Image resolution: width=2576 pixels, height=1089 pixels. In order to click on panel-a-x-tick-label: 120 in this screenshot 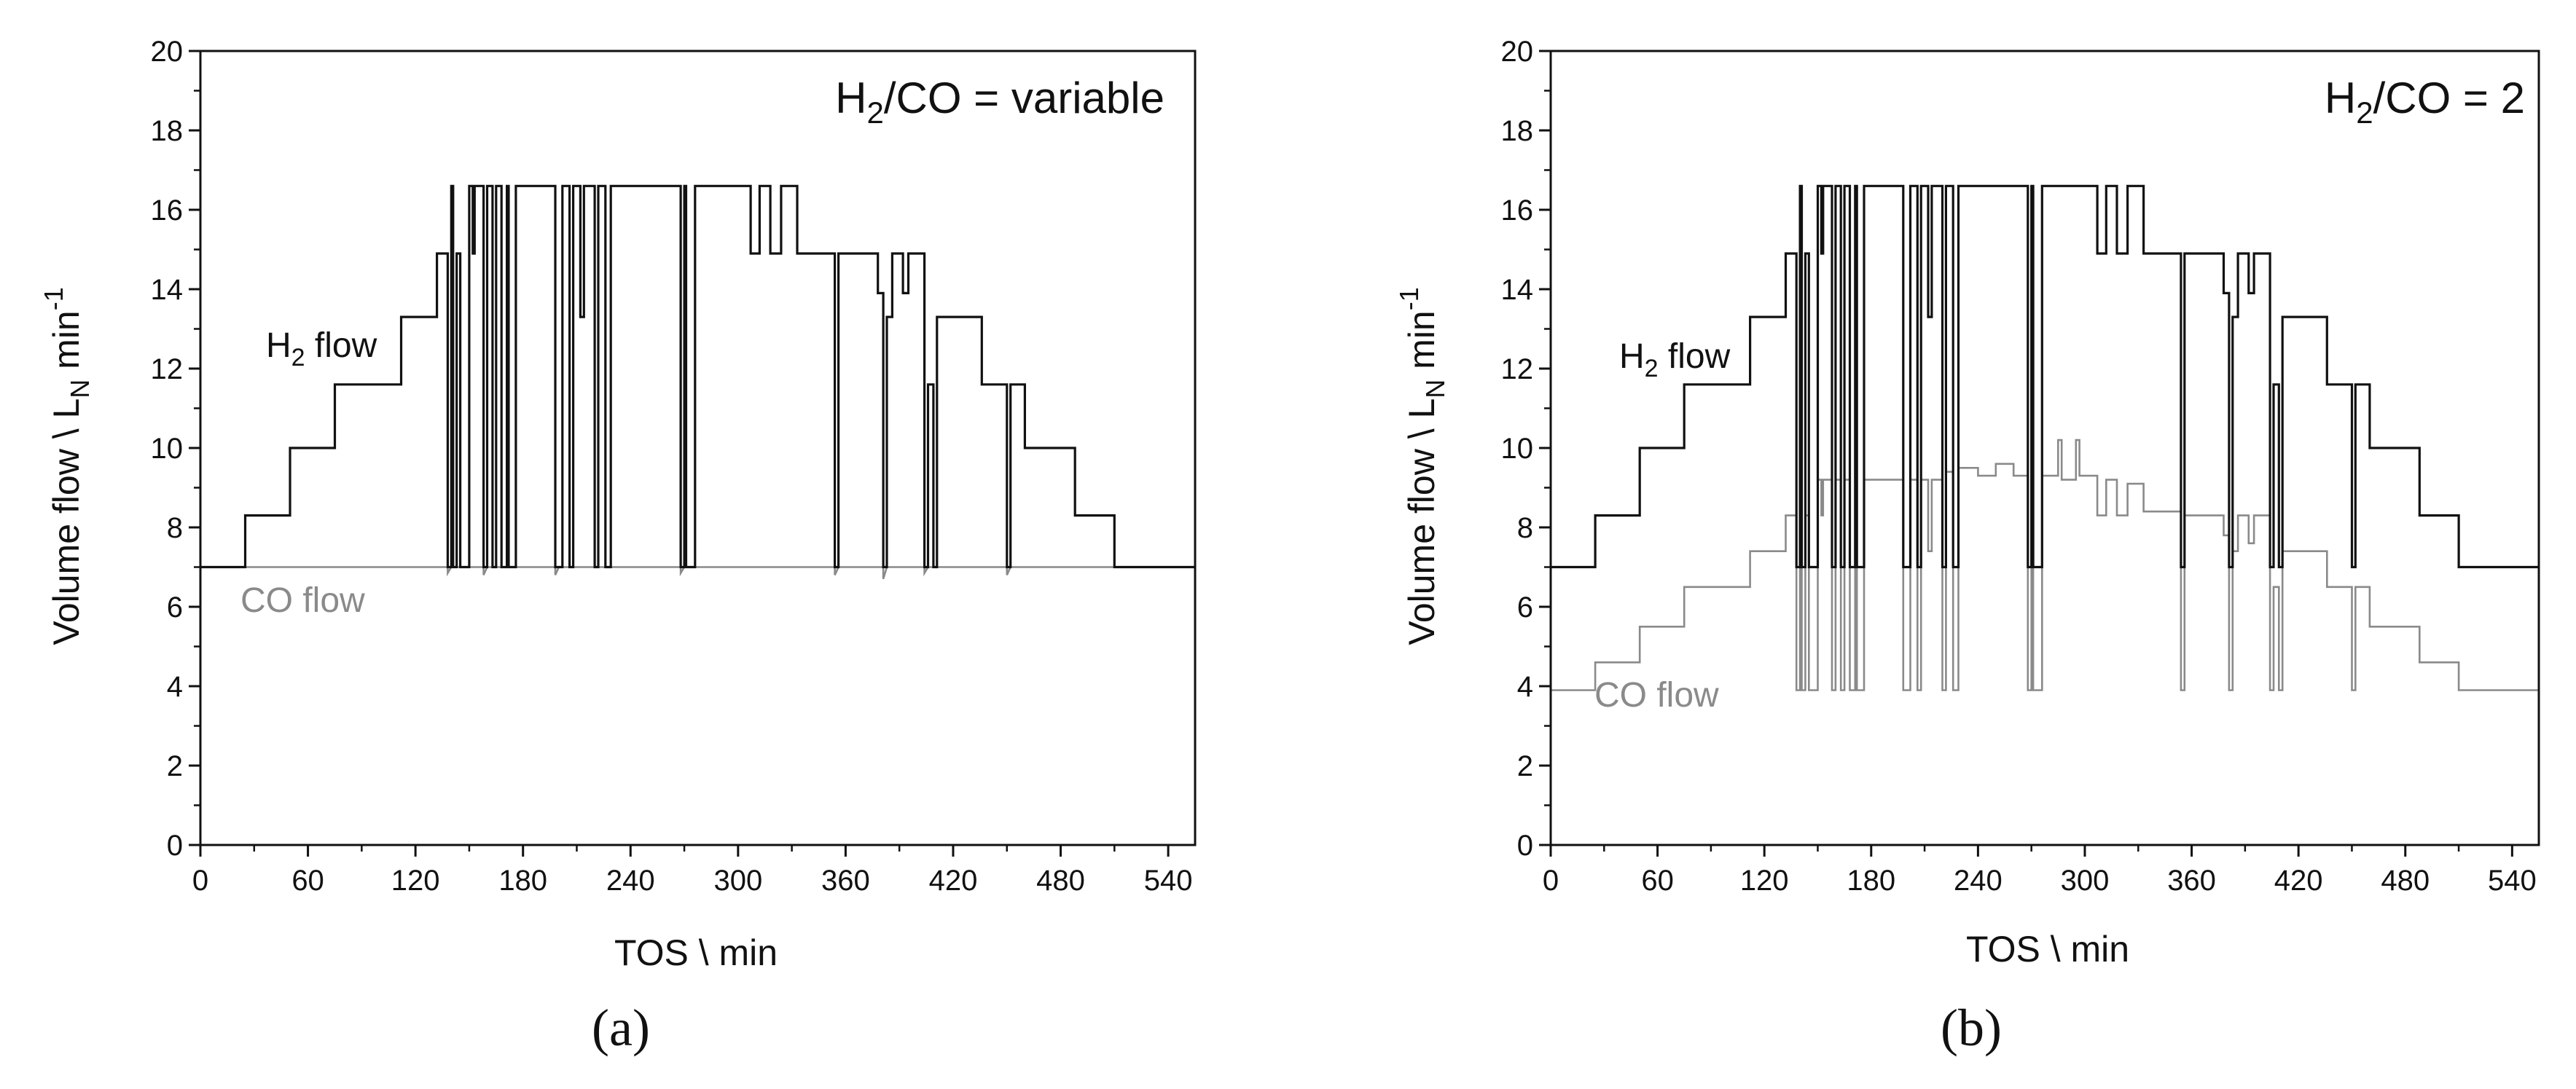, I will do `click(415, 881)`.